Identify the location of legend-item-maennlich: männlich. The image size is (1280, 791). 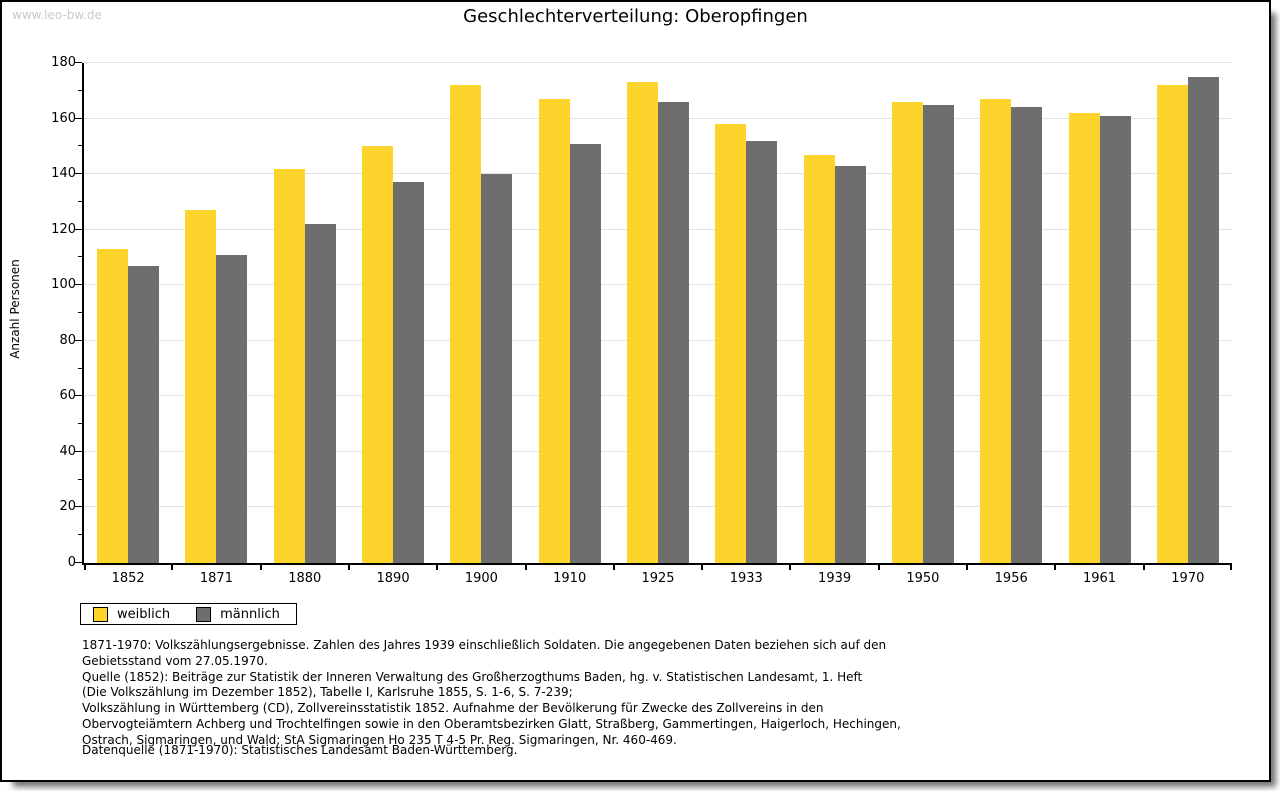
(238, 614).